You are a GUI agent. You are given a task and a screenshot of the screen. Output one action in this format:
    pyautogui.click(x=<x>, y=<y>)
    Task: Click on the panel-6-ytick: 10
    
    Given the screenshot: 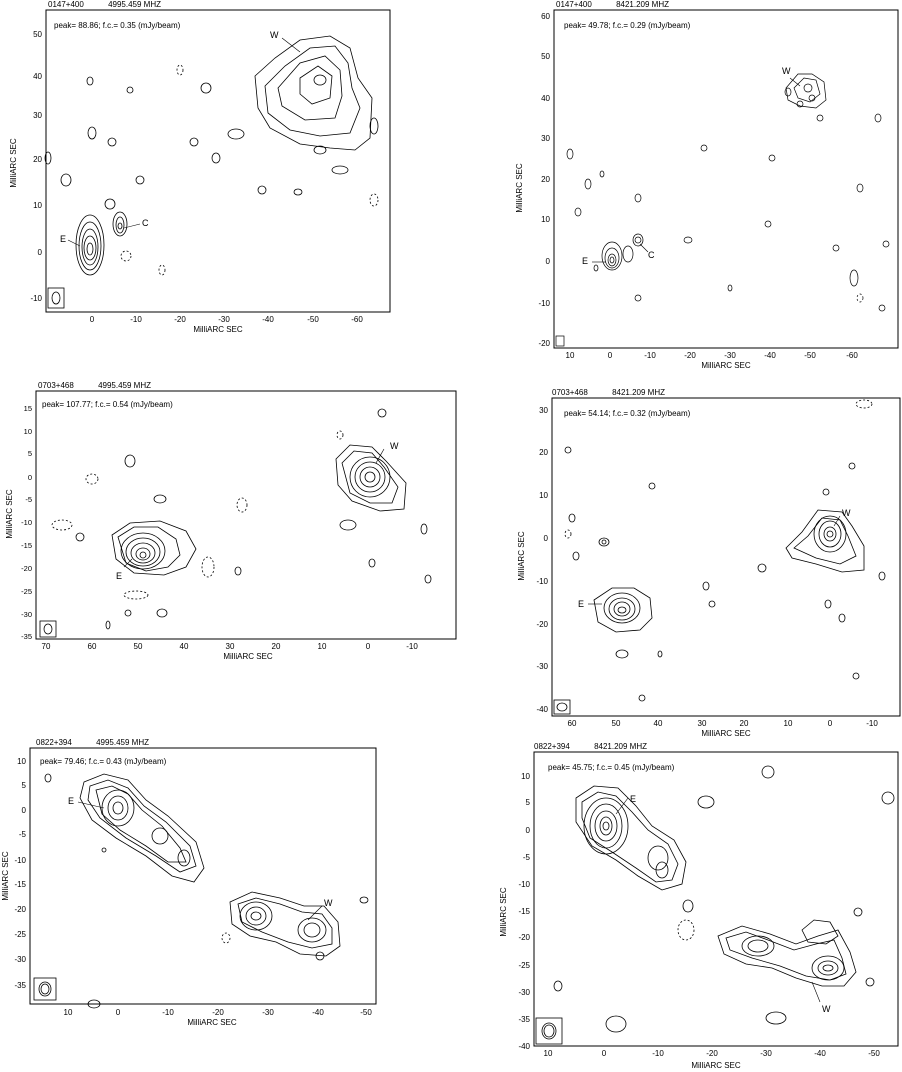 What is the action you would take?
    pyautogui.click(x=525, y=776)
    